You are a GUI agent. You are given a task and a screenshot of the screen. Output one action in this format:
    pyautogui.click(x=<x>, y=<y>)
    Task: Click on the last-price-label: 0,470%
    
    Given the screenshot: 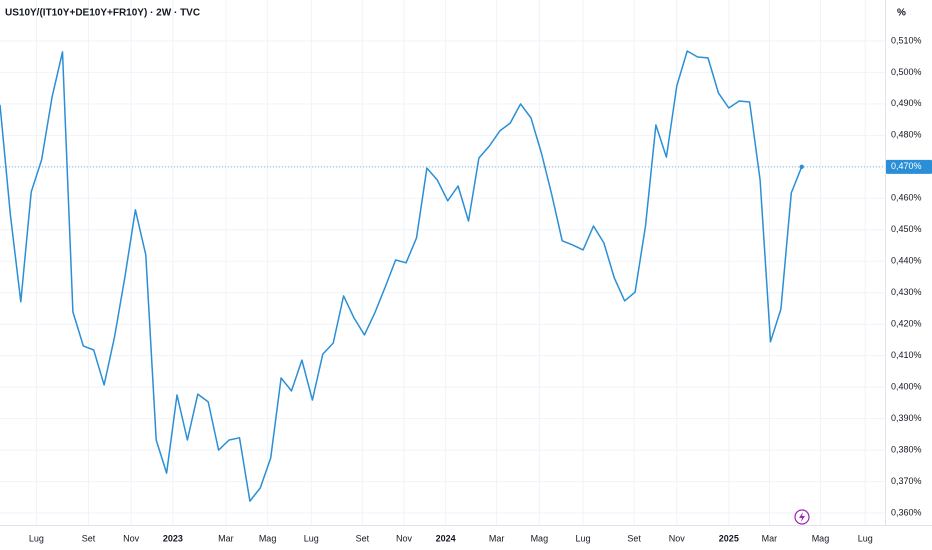 What is the action you would take?
    pyautogui.click(x=906, y=166)
    